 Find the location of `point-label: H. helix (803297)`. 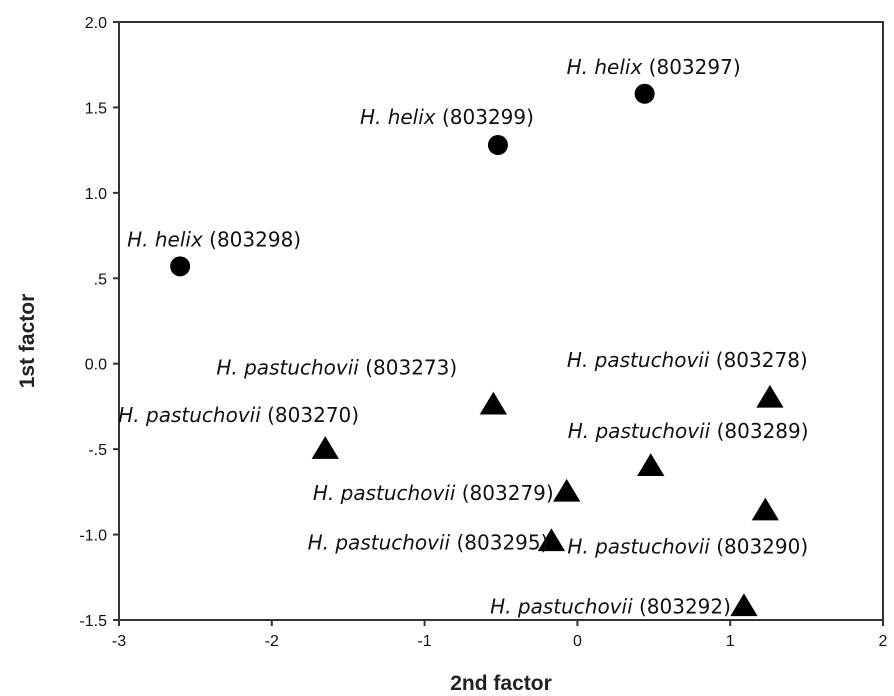

point-label: H. helix (803297) is located at coordinates (654, 67).